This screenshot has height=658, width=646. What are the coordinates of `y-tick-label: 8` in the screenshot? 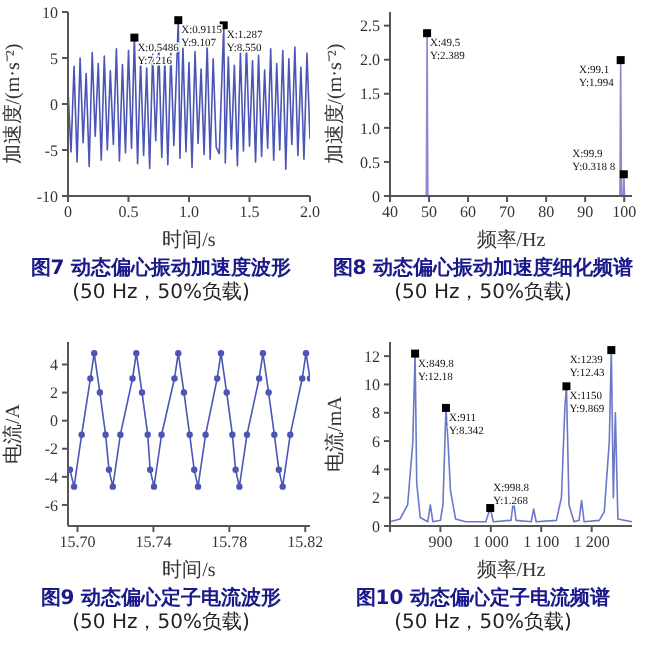 It's located at (376, 412).